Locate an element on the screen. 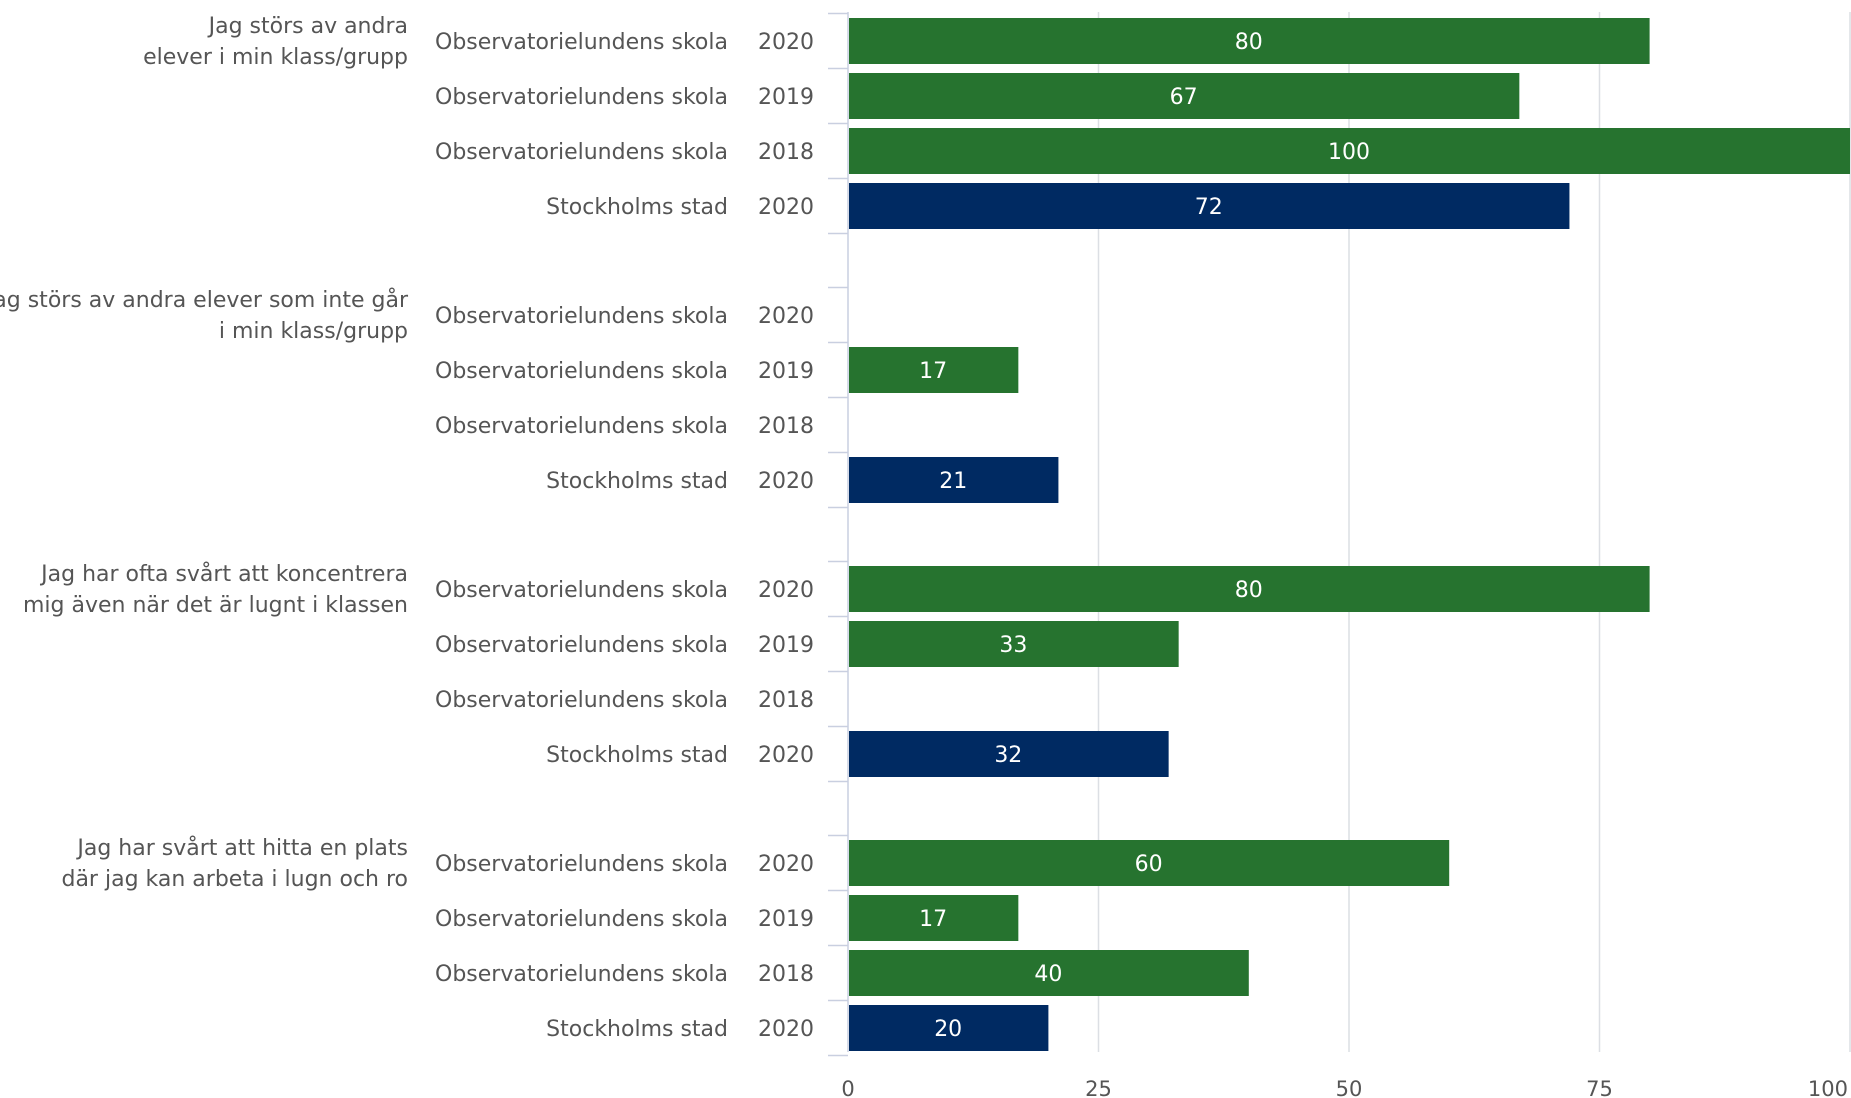  x-tick-label: 25 is located at coordinates (1098, 1087).